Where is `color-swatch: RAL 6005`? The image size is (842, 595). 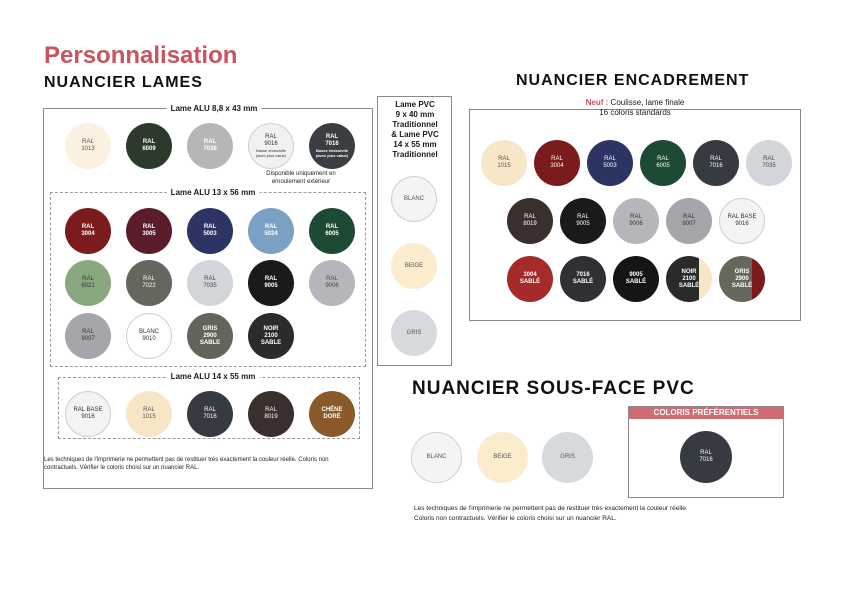 color-swatch: RAL 6005 is located at coordinates (663, 163).